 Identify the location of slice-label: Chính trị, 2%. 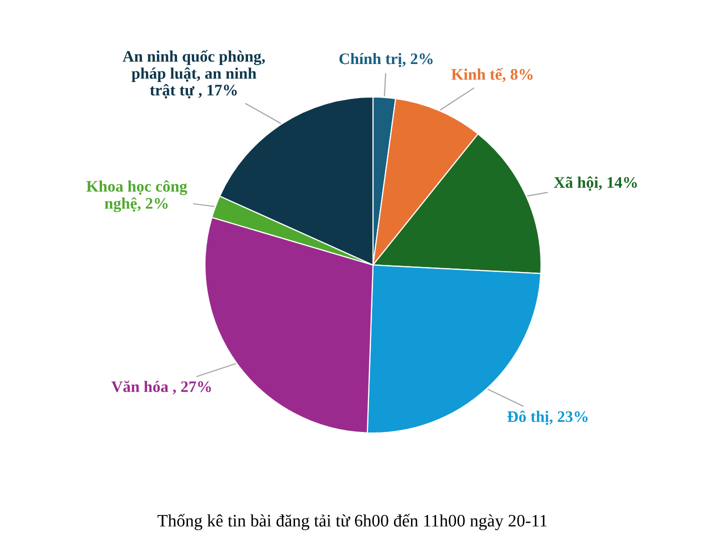
(386, 60).